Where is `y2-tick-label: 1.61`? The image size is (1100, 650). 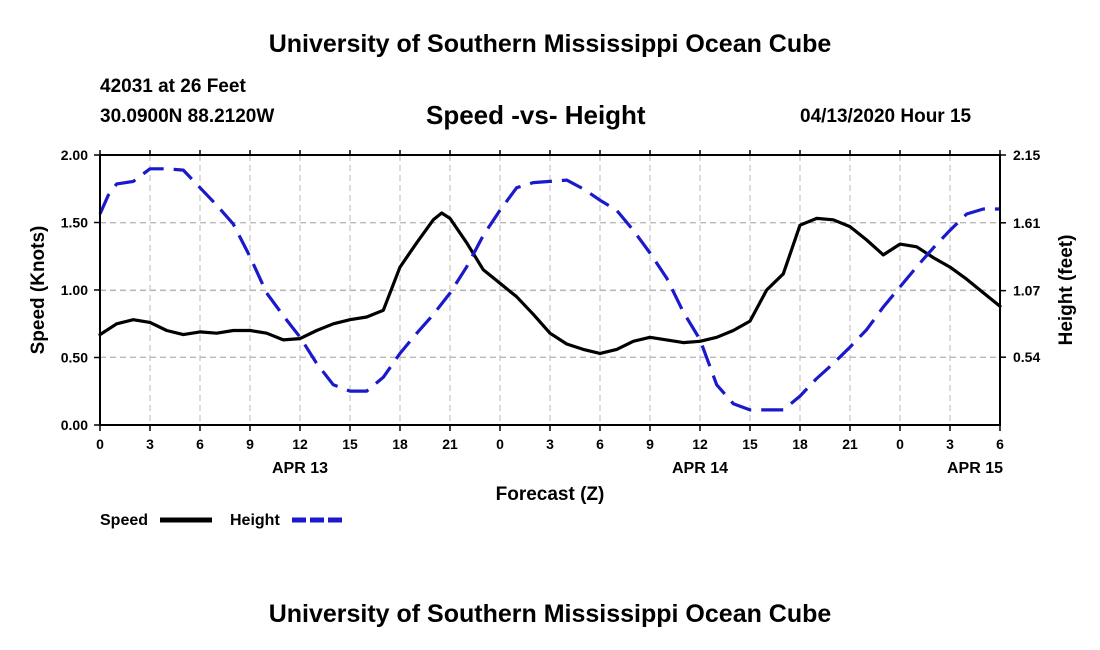 y2-tick-label: 1.61 is located at coordinates (1026, 223).